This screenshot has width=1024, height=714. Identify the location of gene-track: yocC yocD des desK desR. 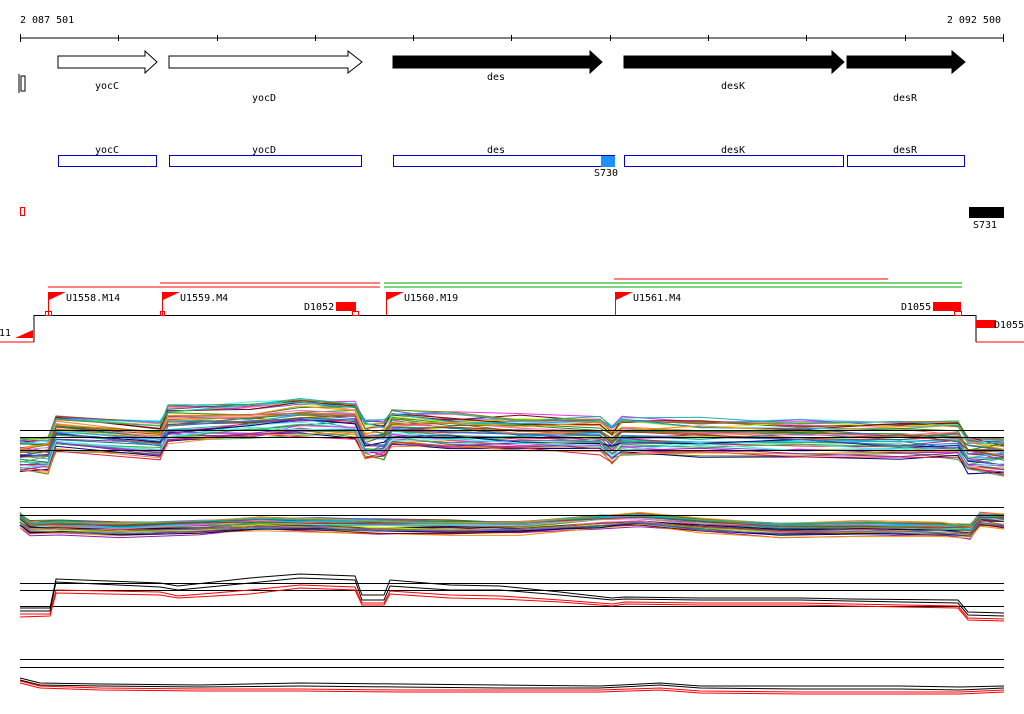
(492, 76).